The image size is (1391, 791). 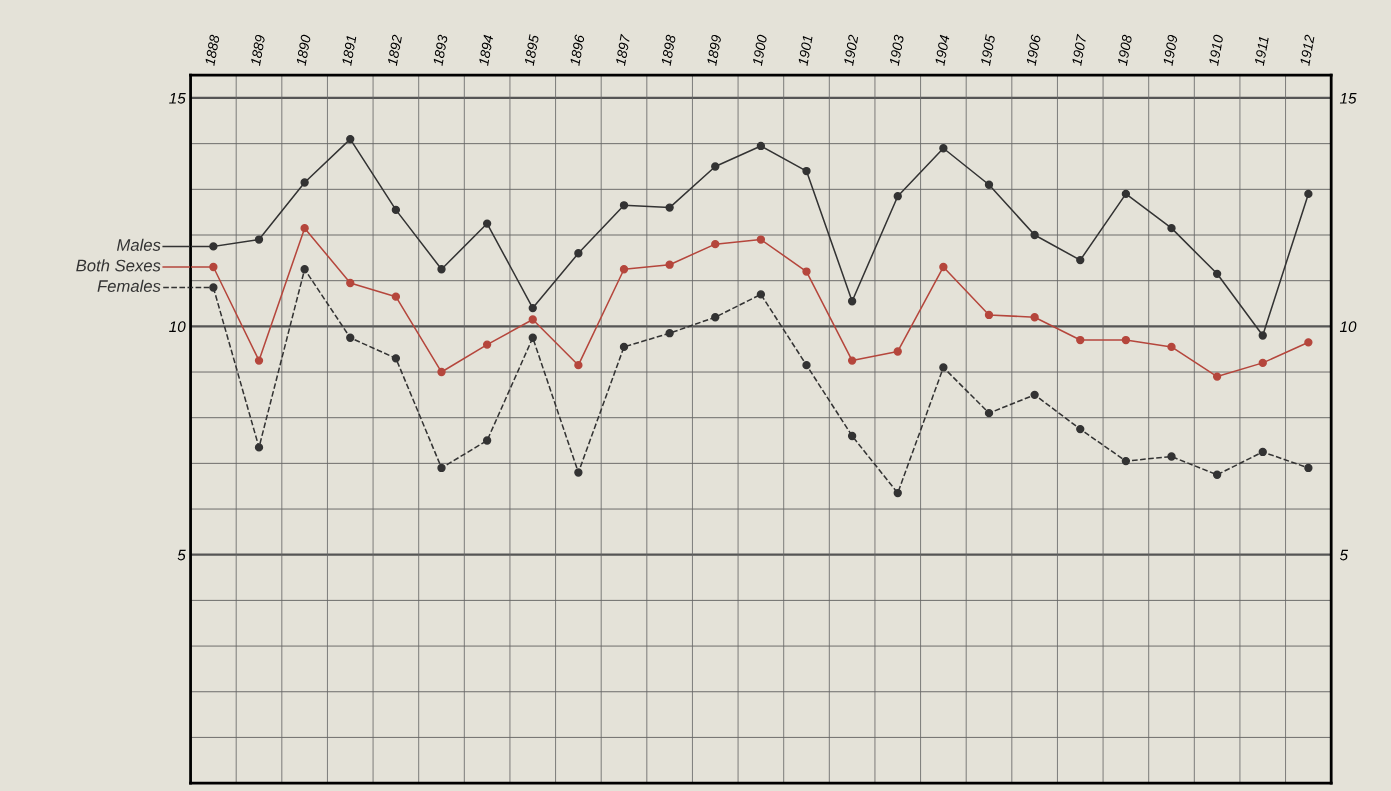 I want to click on y2-tick-label: 15, so click(x=1348, y=98).